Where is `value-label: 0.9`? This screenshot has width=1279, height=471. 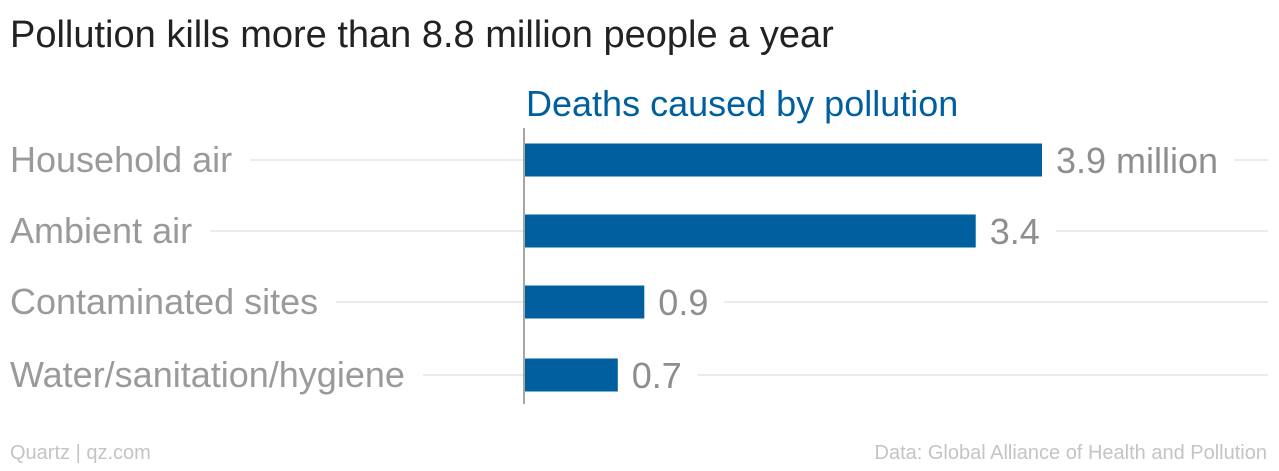
value-label: 0.9 is located at coordinates (683, 302).